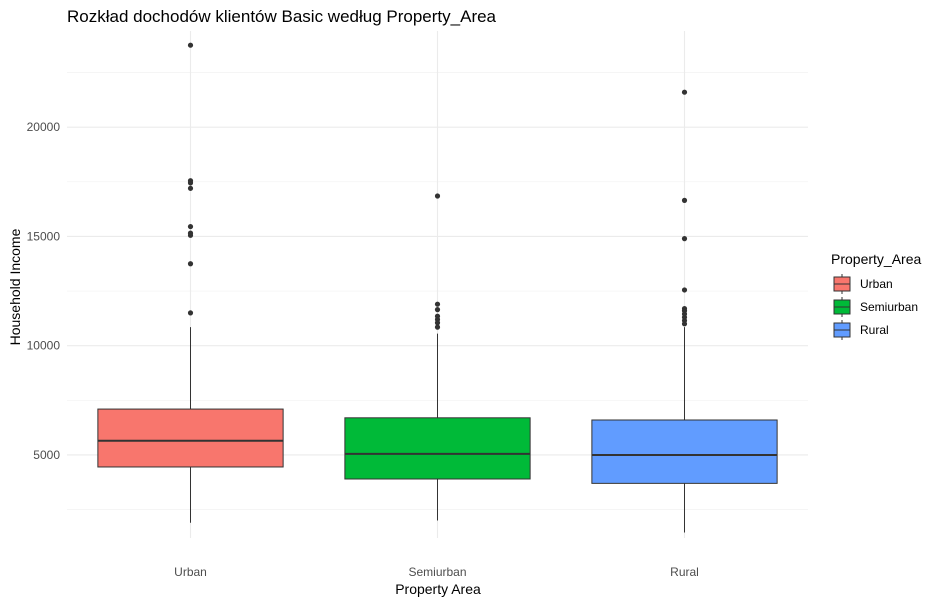  Describe the element at coordinates (44, 127) in the screenshot. I see `y-tick-label: 20000` at that location.